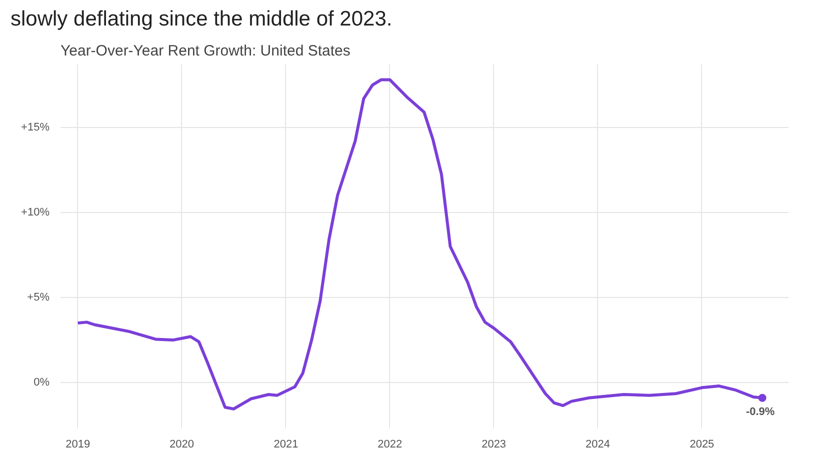  Describe the element at coordinates (760, 412) in the screenshot. I see `annotation: -0.9%` at that location.